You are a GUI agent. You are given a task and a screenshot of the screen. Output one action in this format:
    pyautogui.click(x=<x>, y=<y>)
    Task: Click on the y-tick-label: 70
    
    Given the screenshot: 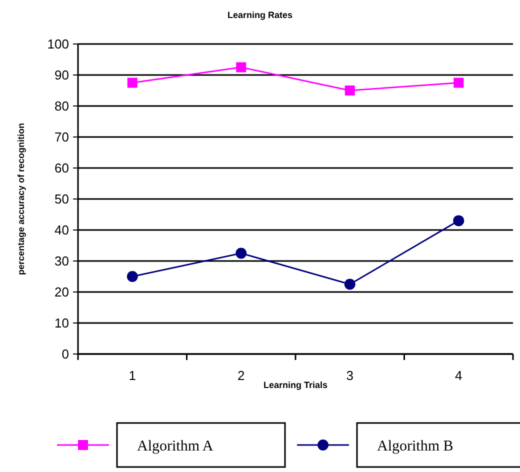 What is the action you would take?
    pyautogui.click(x=61, y=137)
    